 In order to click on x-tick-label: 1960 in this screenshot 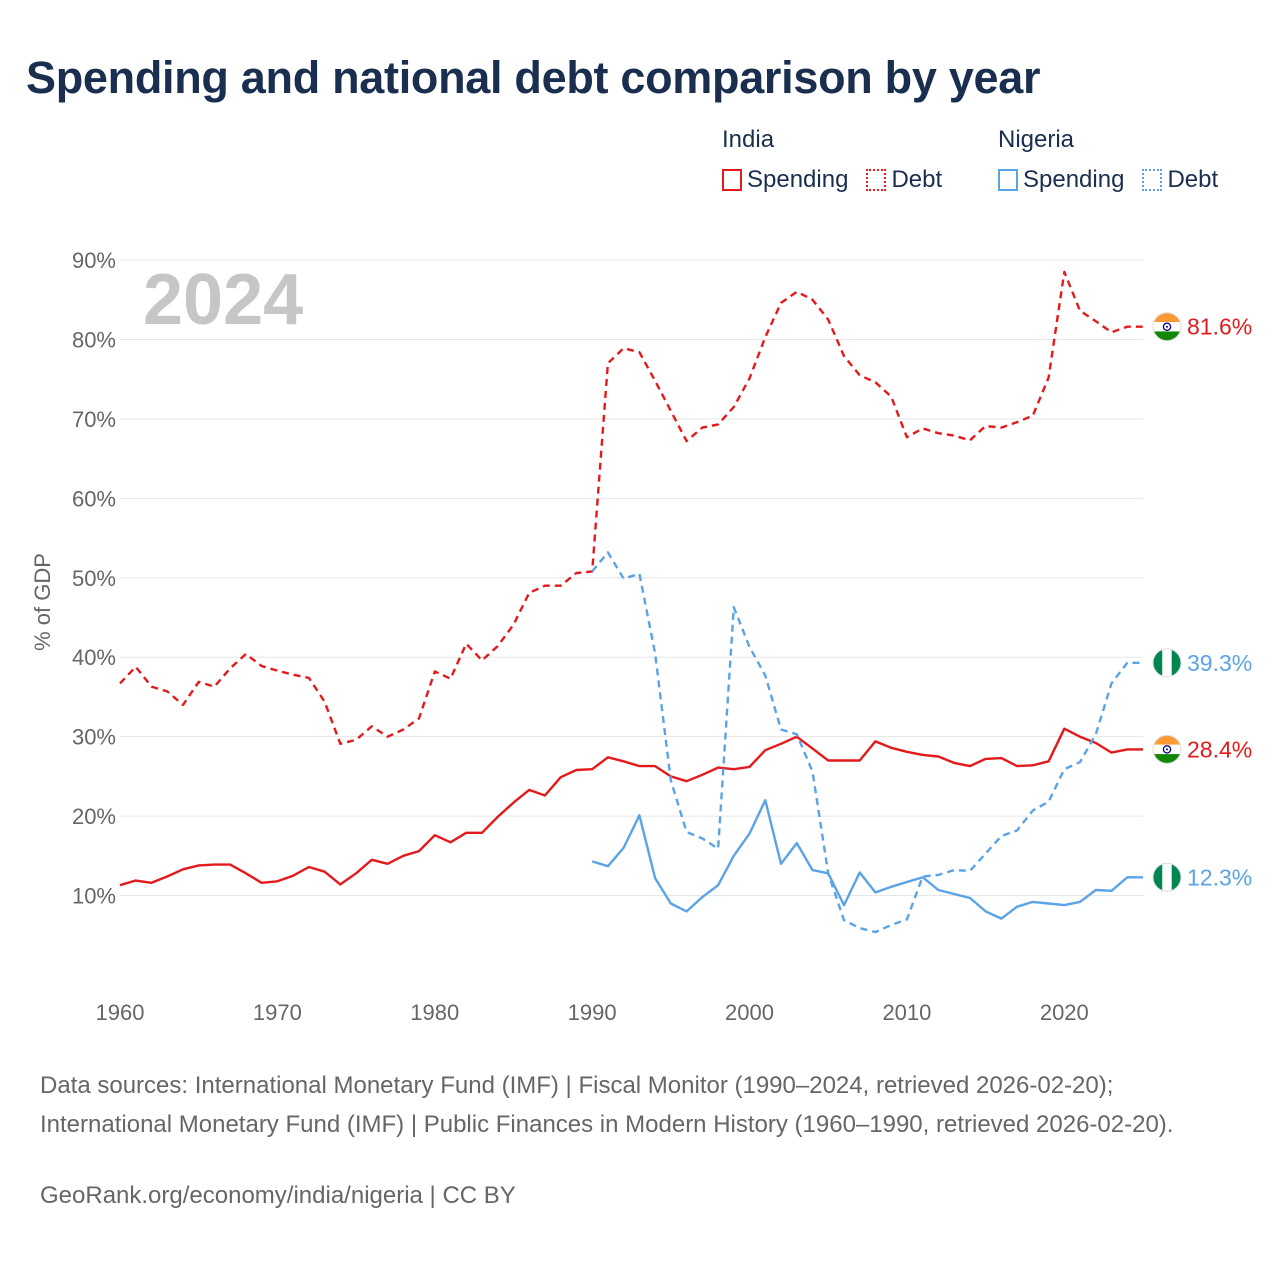, I will do `click(120, 1012)`.